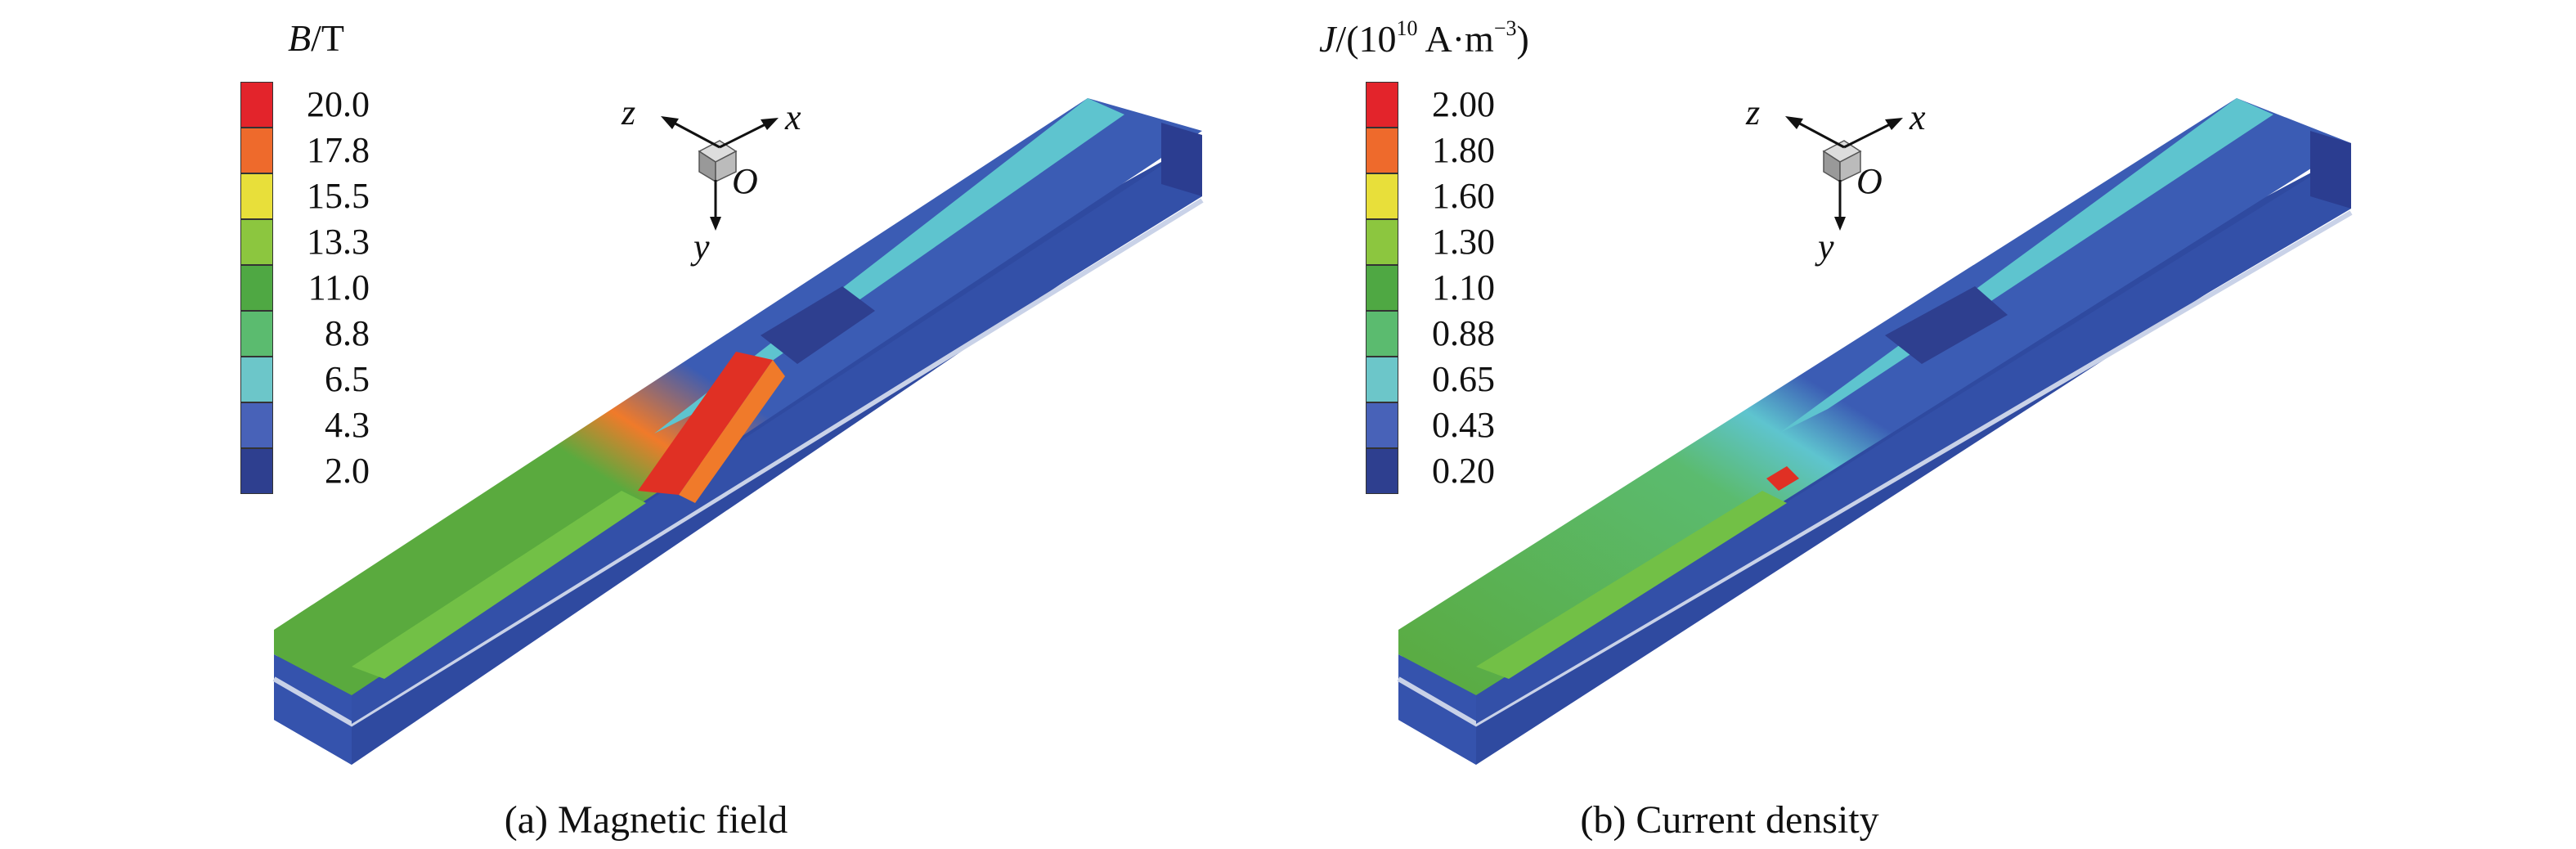 The width and height of the screenshot is (2576, 849). I want to click on scale-tick-label: 0.20, so click(1463, 471).